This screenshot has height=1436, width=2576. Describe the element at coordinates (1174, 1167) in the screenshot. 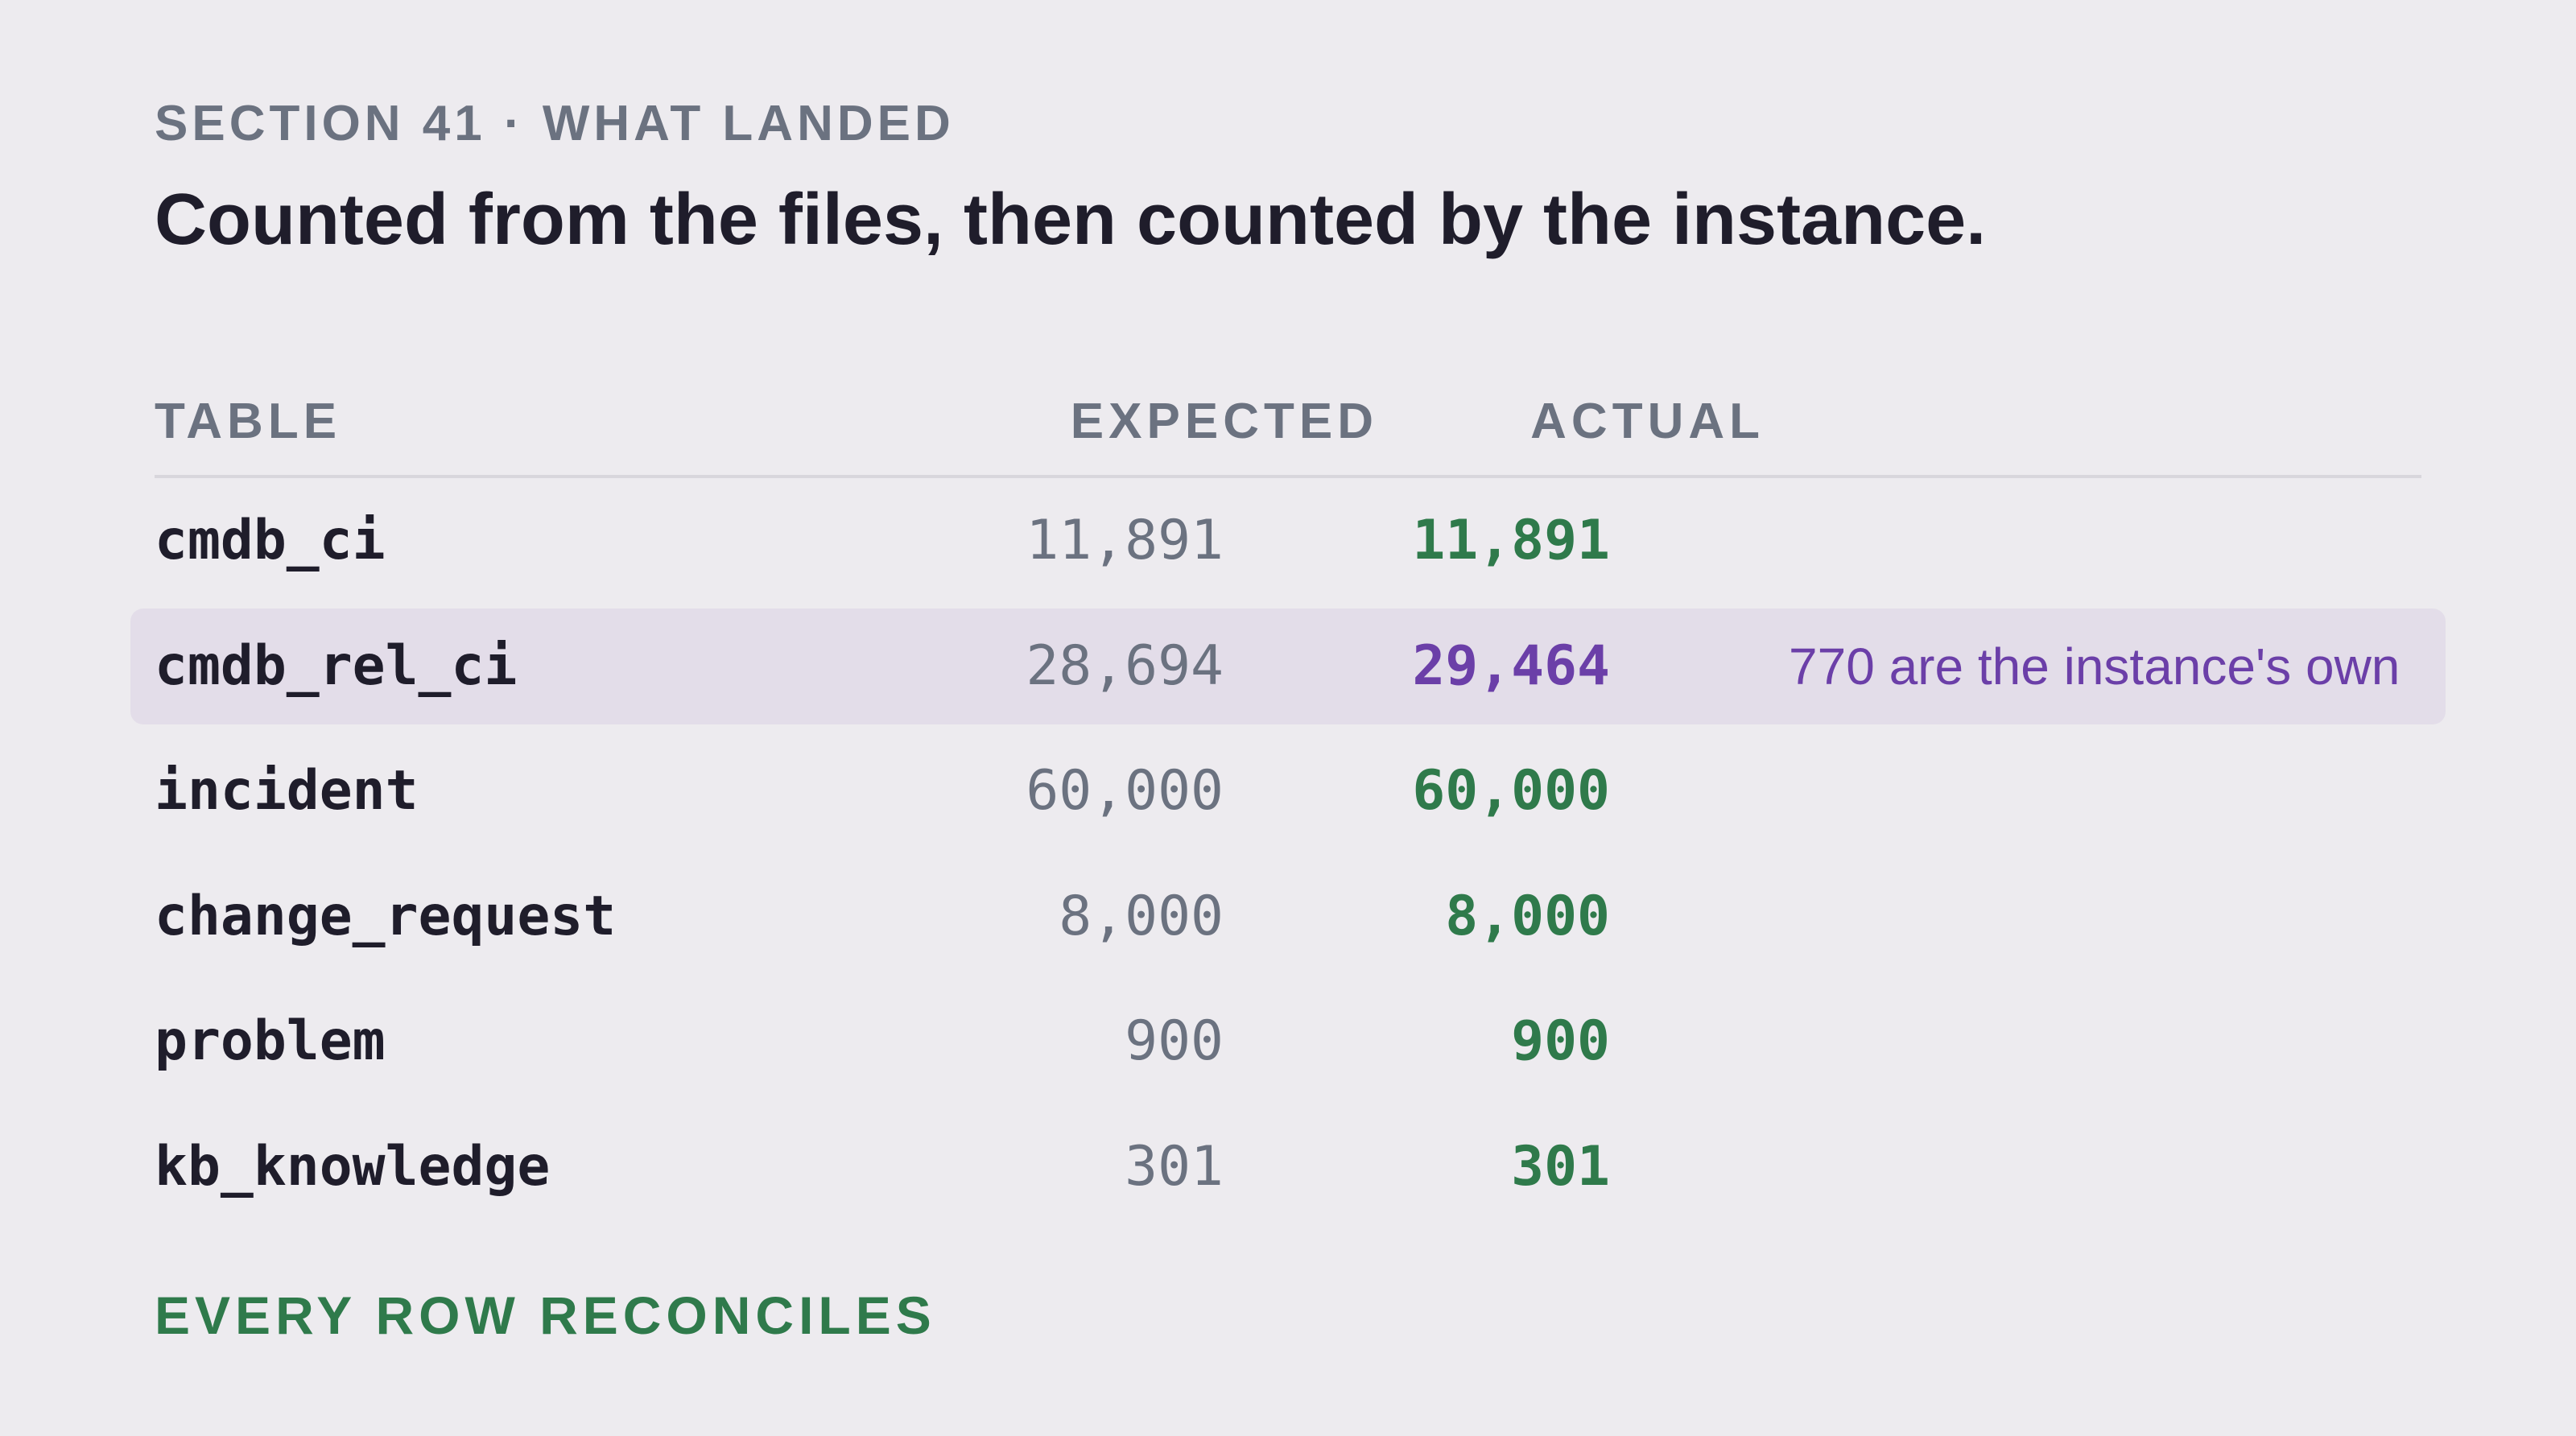

I see `row-expected-count: 301` at that location.